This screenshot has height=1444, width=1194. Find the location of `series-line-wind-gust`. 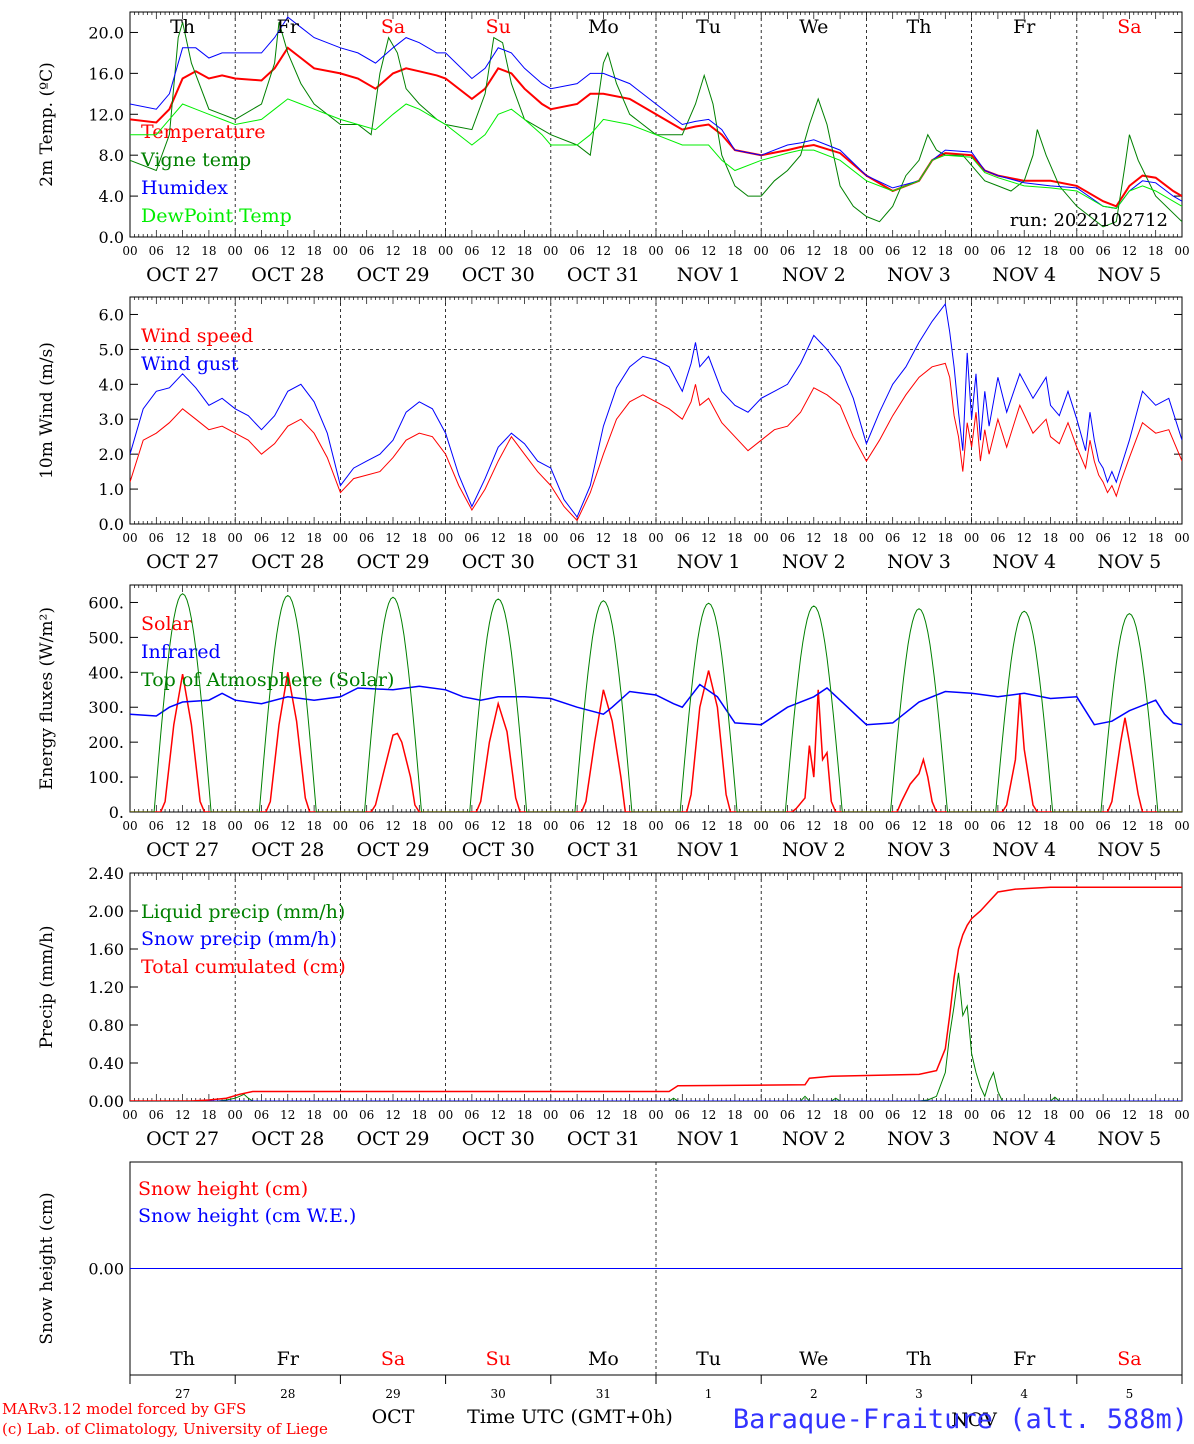

series-line-wind-gust is located at coordinates (656, 410).